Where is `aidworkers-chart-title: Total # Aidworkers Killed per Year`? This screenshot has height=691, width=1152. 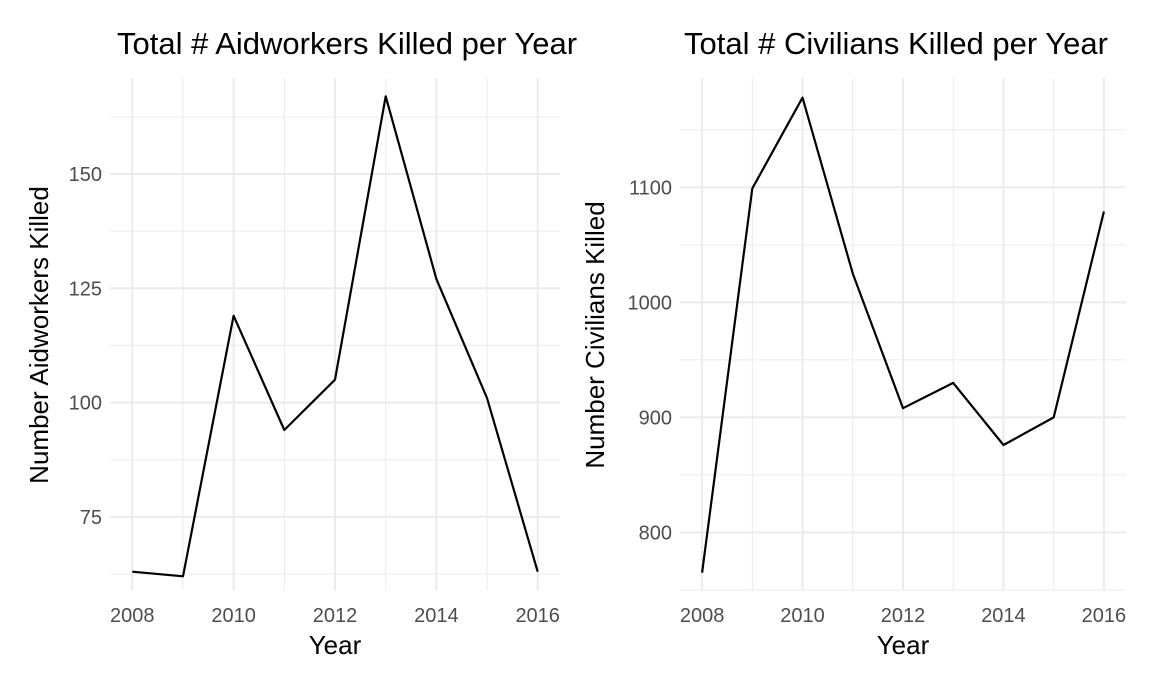 aidworkers-chart-title: Total # Aidworkers Killed per Year is located at coordinates (347, 43).